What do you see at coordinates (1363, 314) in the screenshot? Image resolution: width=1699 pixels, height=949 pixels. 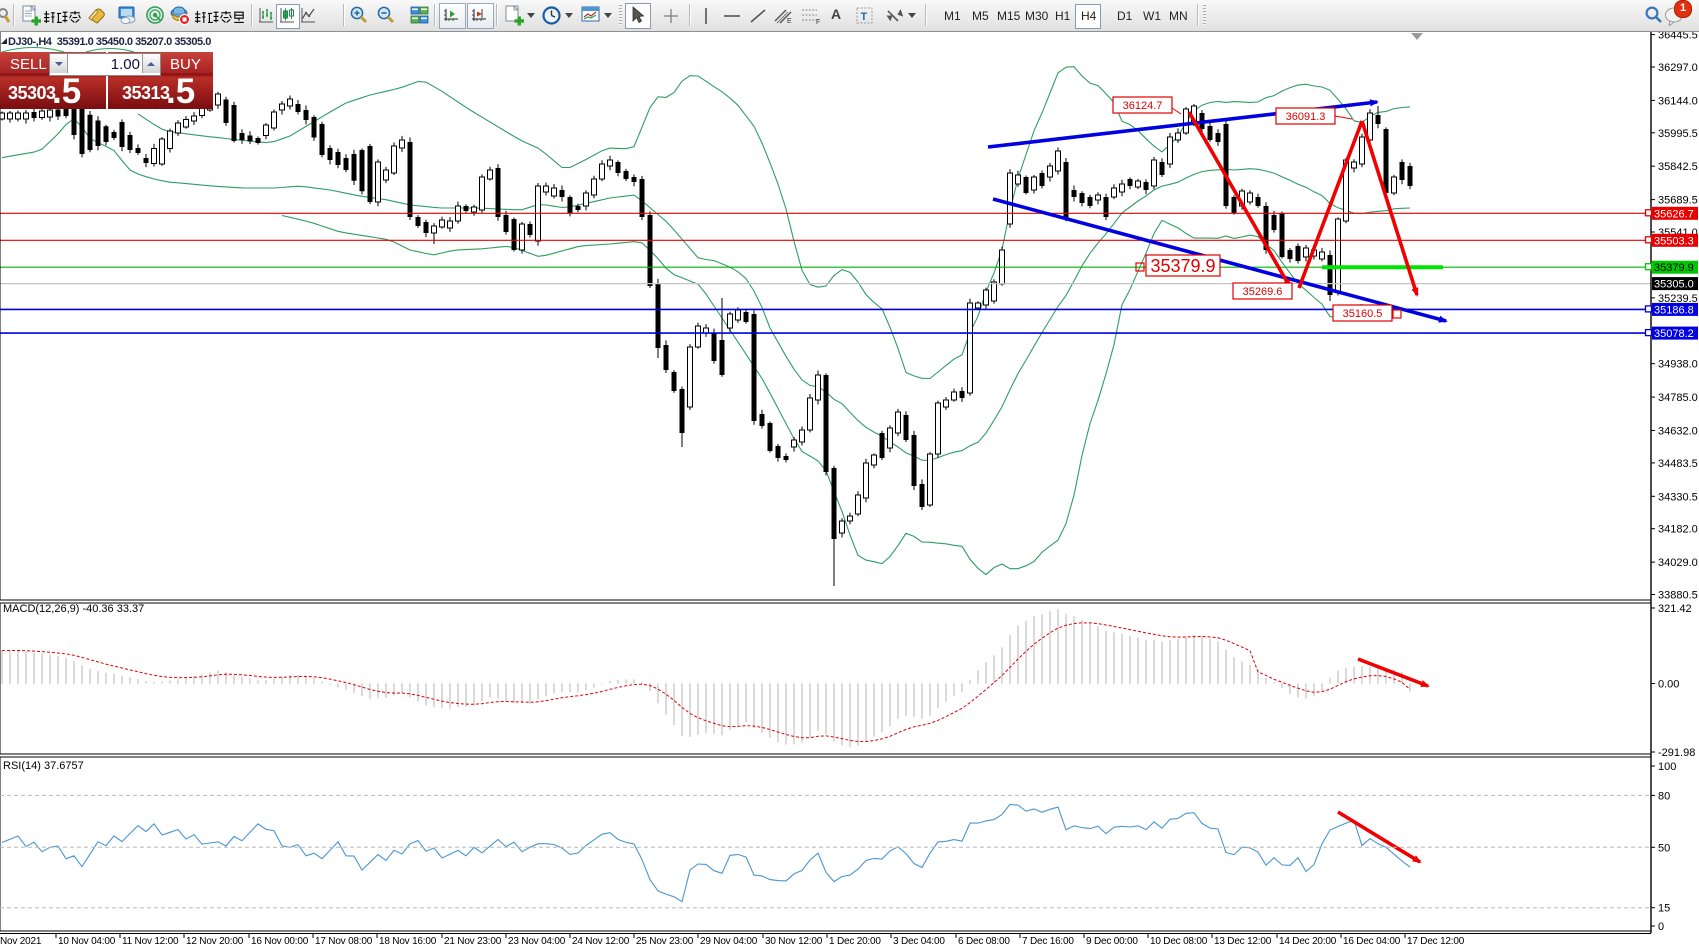 I see `svg-text: 35160.5` at bounding box center [1363, 314].